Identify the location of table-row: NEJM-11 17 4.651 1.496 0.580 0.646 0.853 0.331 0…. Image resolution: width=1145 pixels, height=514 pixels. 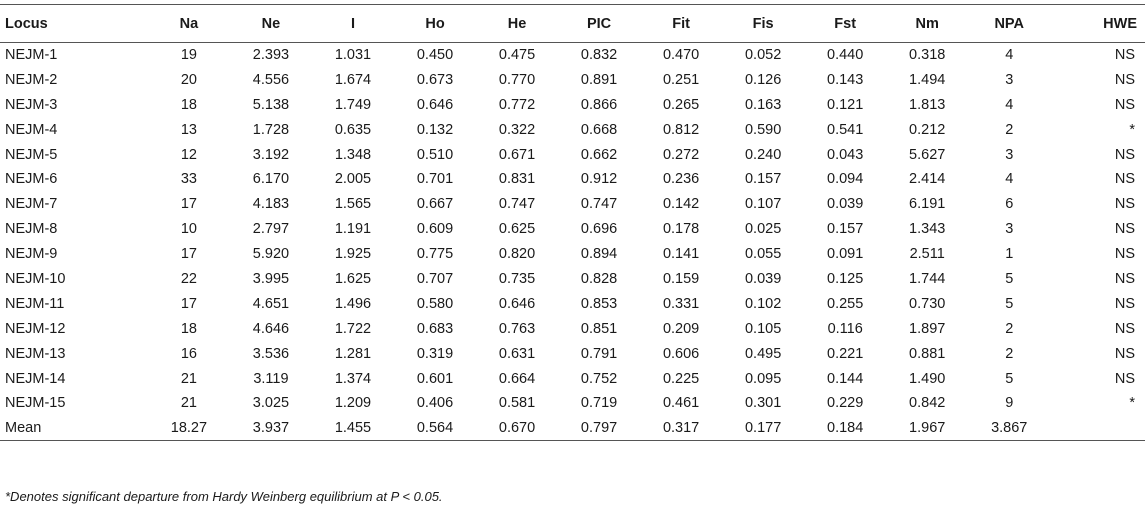
(572, 303).